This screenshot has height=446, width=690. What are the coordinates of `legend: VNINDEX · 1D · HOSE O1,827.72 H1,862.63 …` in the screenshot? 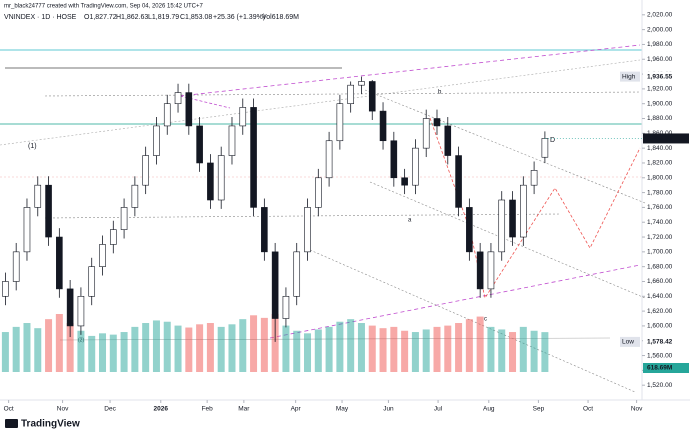 It's located at (151, 17).